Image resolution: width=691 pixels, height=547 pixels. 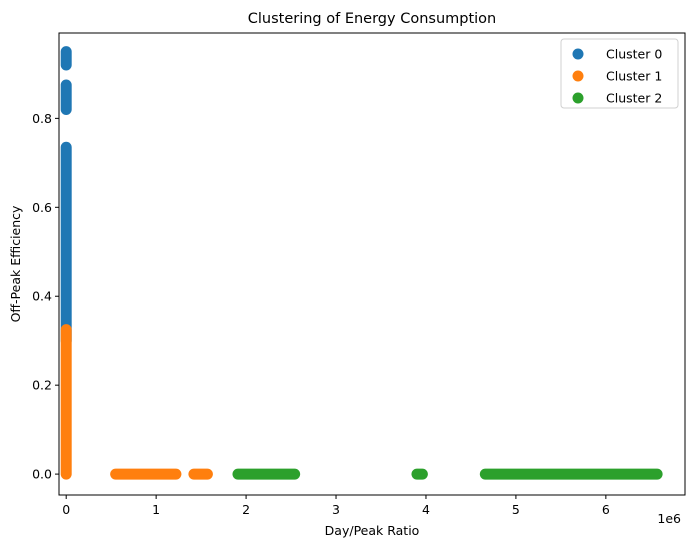 I want to click on y-axis-label: Off-Peak Efficiency, so click(x=15, y=263).